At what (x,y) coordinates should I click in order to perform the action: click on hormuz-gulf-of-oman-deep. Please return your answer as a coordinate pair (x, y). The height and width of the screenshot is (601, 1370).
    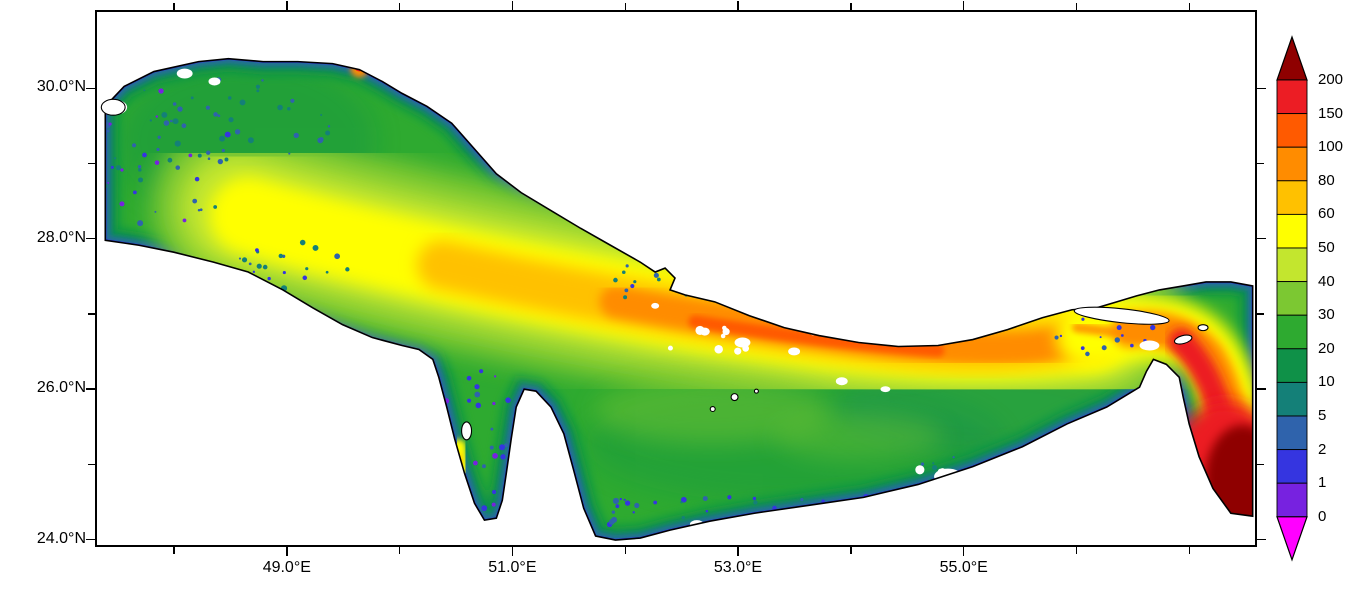
    Looking at the image, I should click on (1154, 417).